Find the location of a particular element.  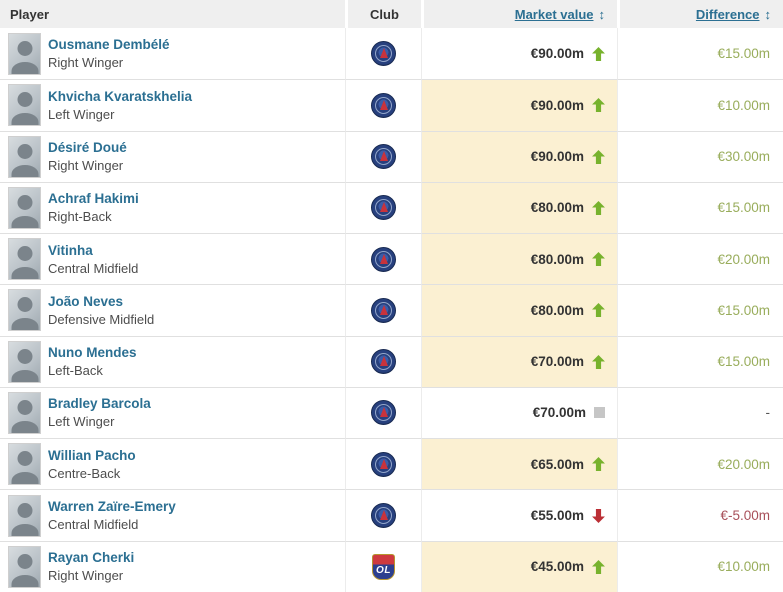

column-header-club-label: Club is located at coordinates (384, 14).